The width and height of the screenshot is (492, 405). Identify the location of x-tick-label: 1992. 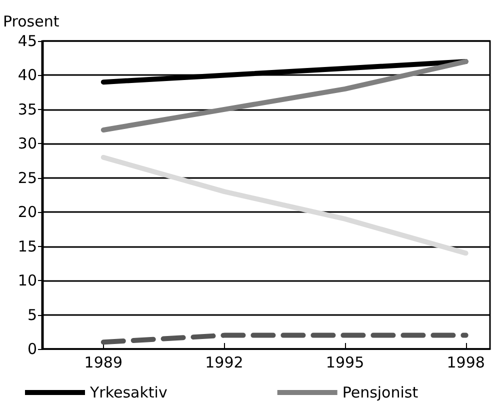
(224, 363).